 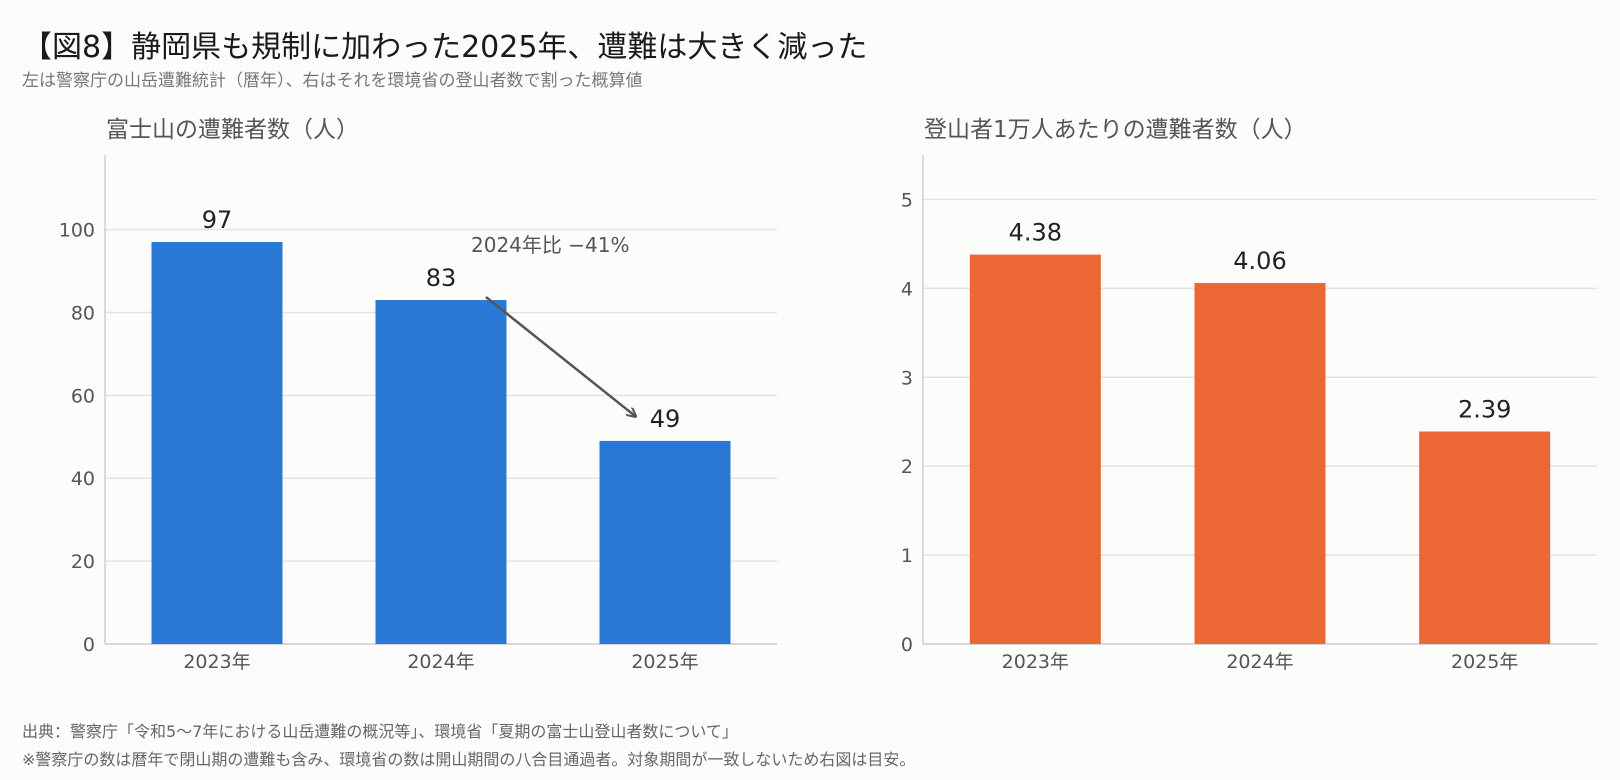 What do you see at coordinates (441, 278) in the screenshot?
I see `left-bar-value-label: 83` at bounding box center [441, 278].